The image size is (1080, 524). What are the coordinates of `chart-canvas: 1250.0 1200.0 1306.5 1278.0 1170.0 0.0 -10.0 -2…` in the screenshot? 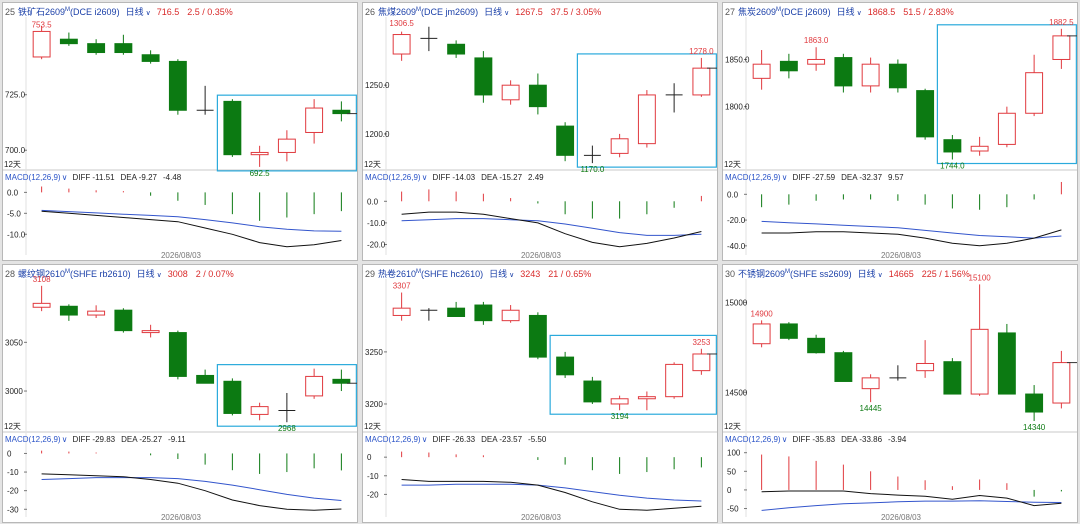 It's located at (540, 136).